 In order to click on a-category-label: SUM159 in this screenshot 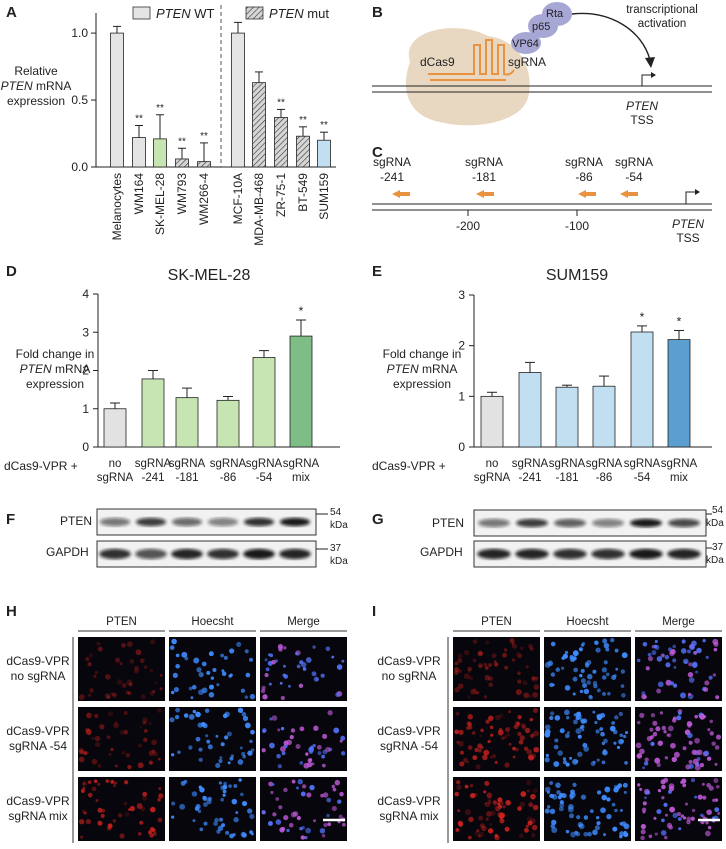, I will do `click(324, 196)`.